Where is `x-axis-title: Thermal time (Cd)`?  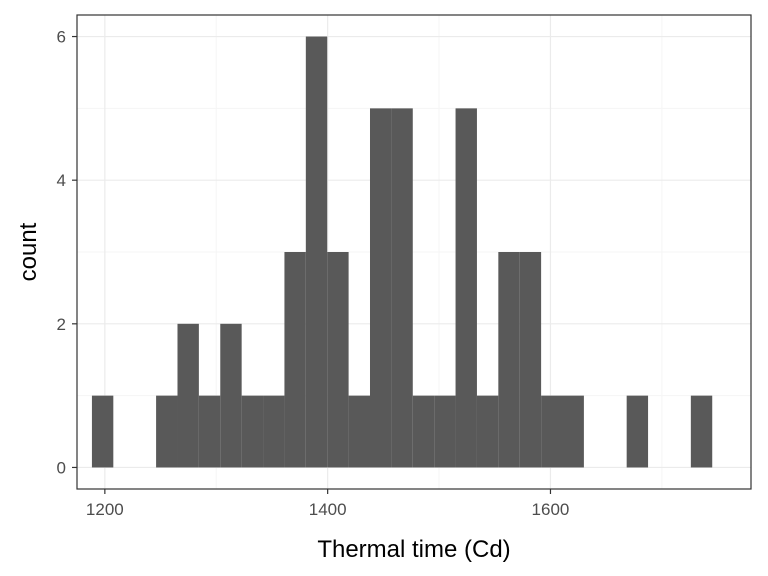 x-axis-title: Thermal time (Cd) is located at coordinates (413, 549).